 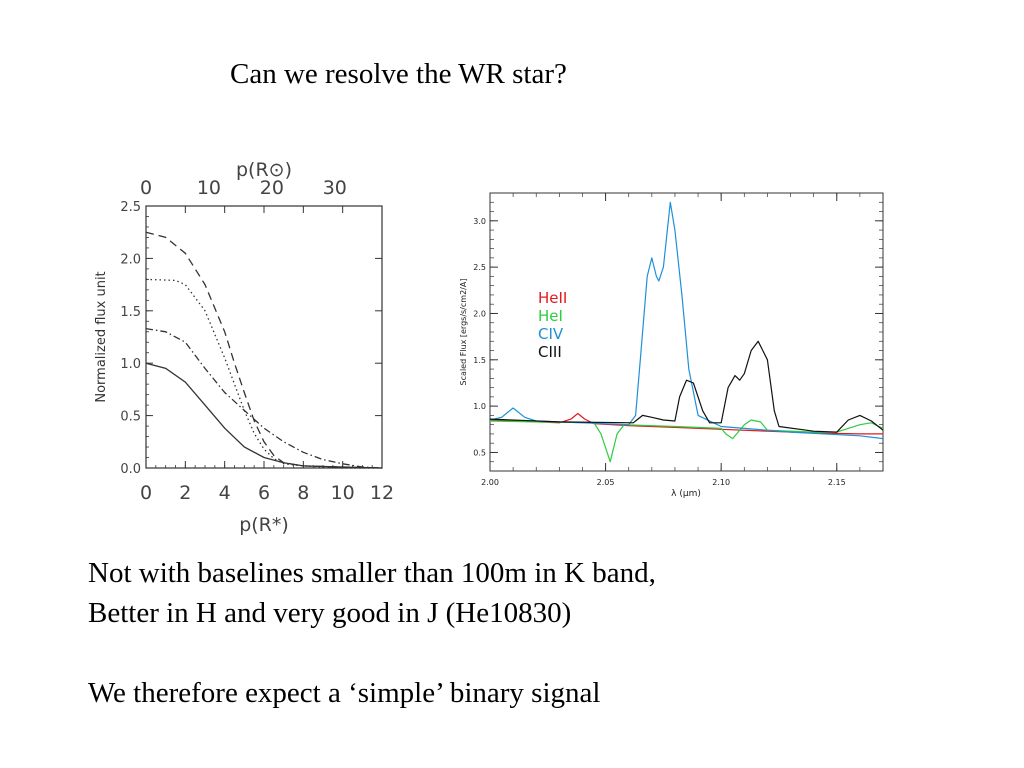 What do you see at coordinates (101, 336) in the screenshot?
I see `flux-profile-y-axis-label: Normalized flux unit` at bounding box center [101, 336].